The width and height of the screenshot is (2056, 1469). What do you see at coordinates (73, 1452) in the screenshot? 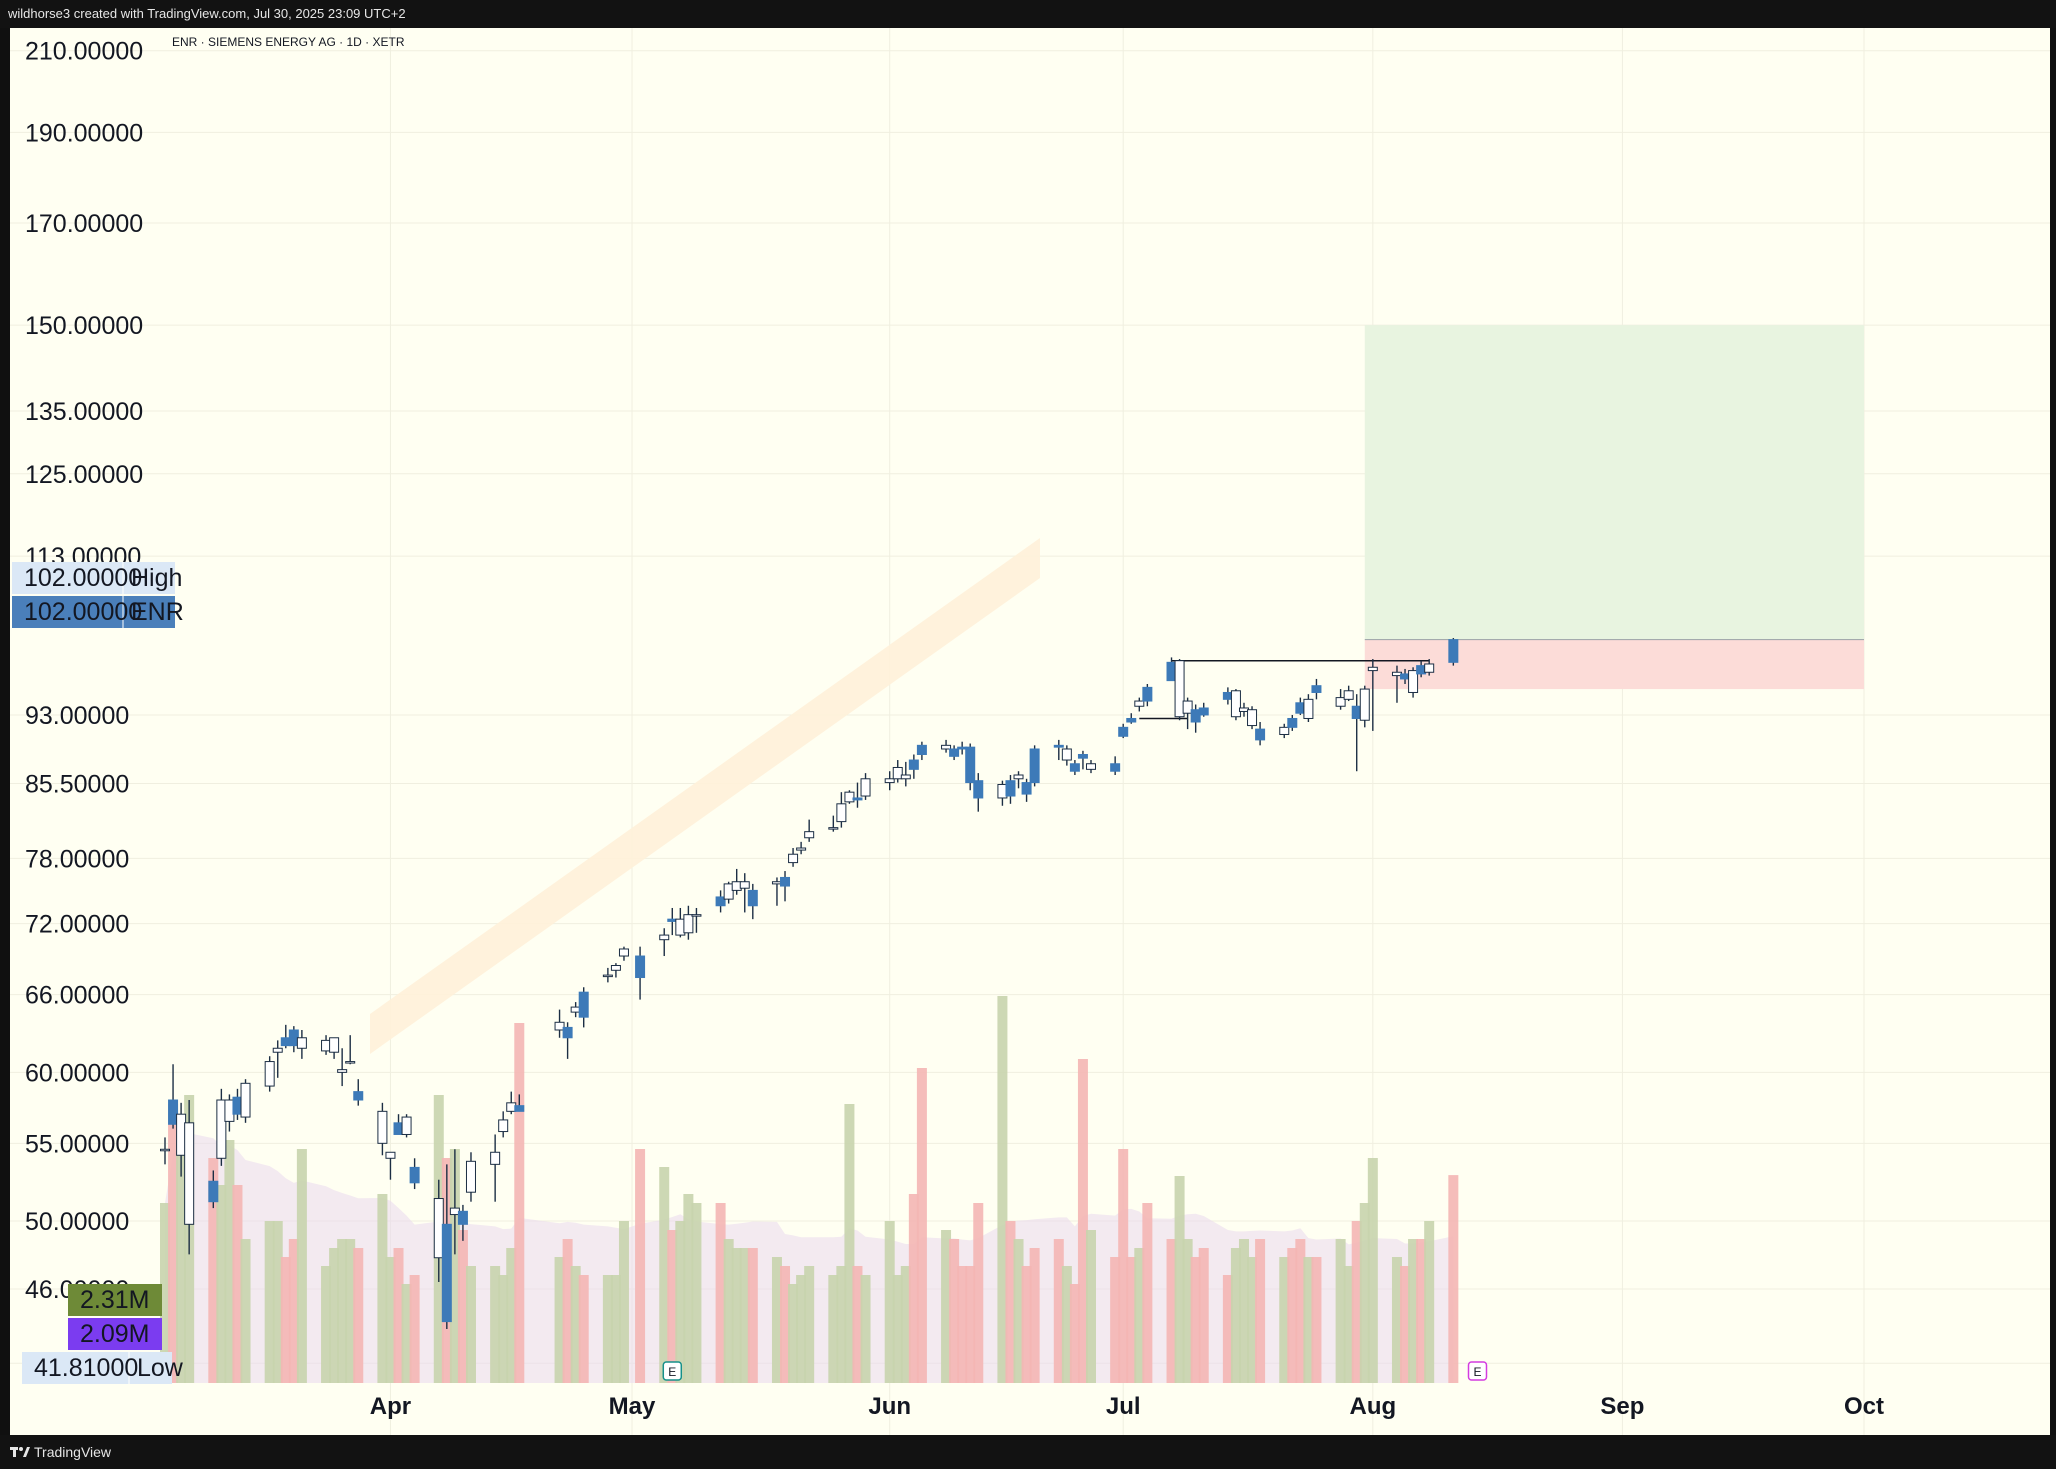
I see `footer-brand: TradingView` at bounding box center [73, 1452].